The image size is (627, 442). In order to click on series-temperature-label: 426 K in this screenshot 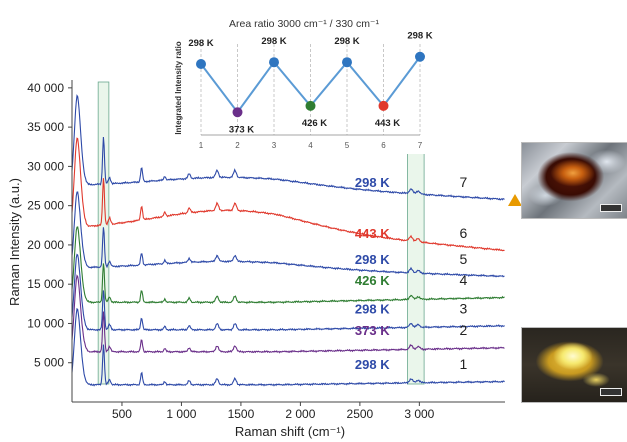, I will do `click(372, 280)`.